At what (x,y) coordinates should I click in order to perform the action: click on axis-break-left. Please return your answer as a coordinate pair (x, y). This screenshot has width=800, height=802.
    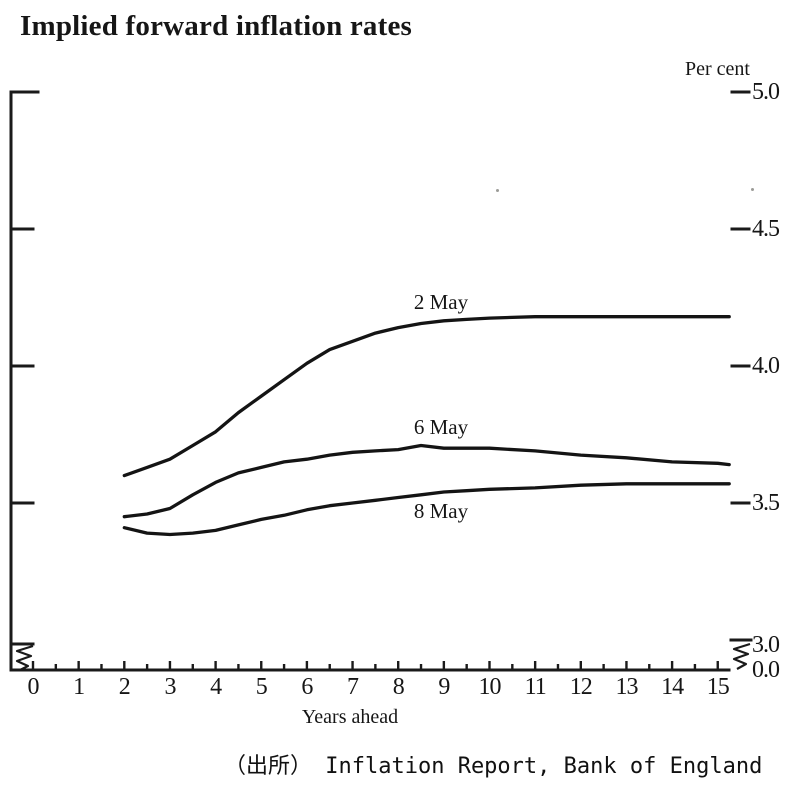
    Looking at the image, I should click on (24, 657).